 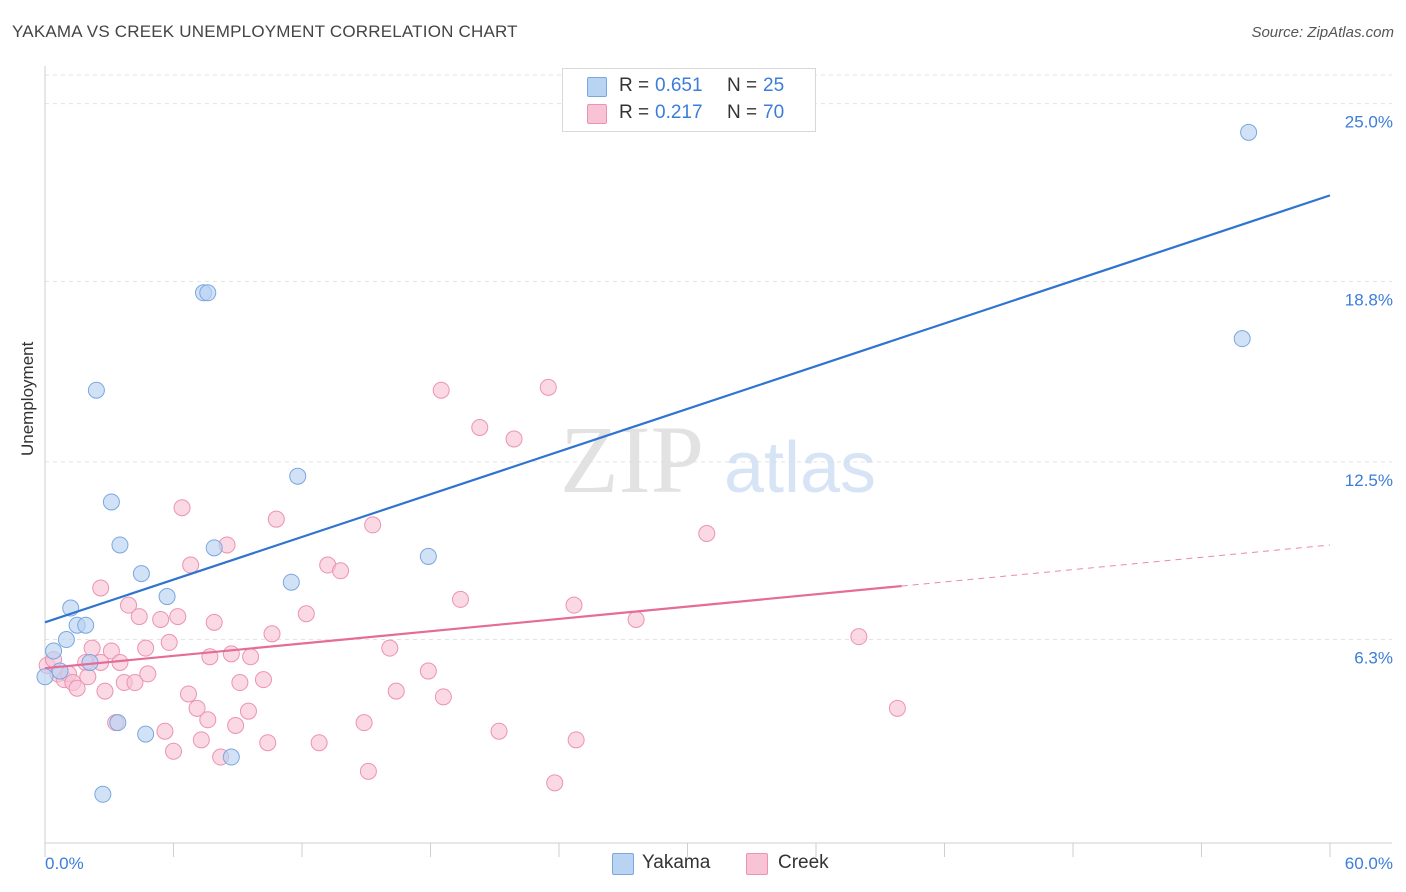 I want to click on legend-r-value-creek: 0.217, so click(x=679, y=112).